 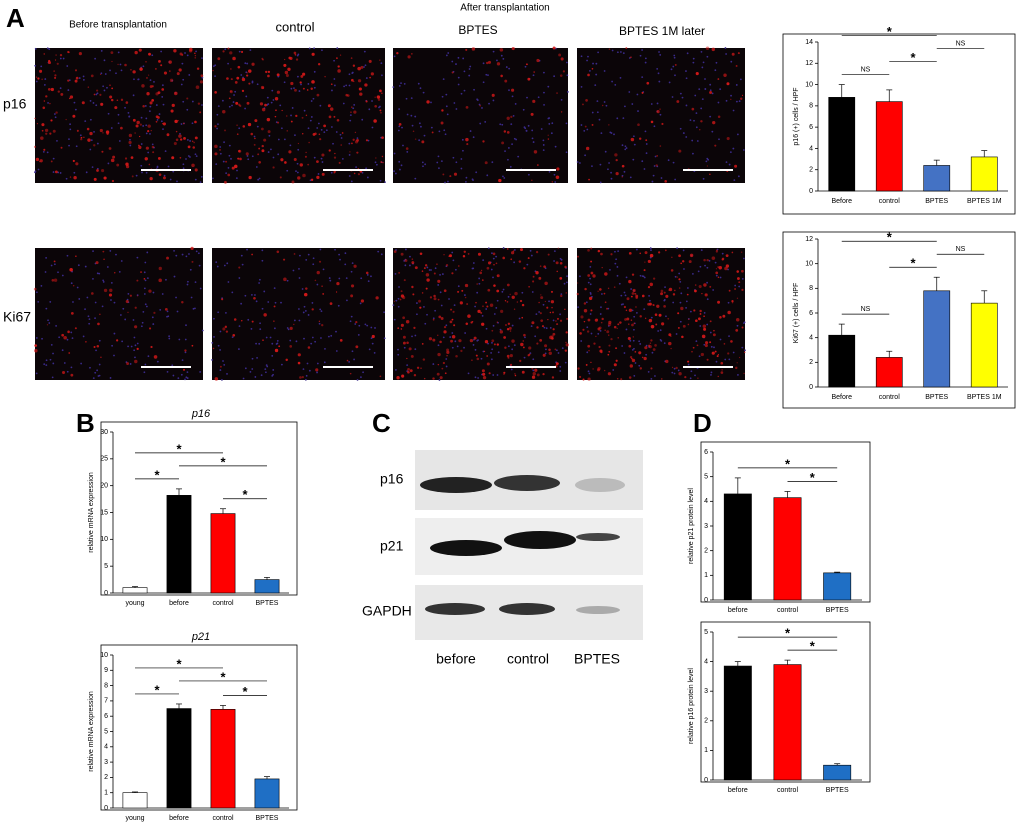 What do you see at coordinates (480, 314) in the screenshot?
I see `micrograph-bg` at bounding box center [480, 314].